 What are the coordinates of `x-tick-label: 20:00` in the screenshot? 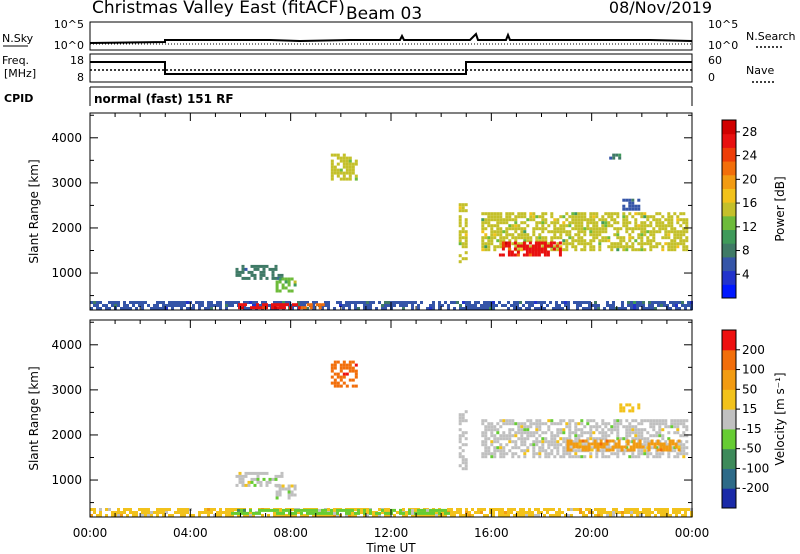 It's located at (591, 533).